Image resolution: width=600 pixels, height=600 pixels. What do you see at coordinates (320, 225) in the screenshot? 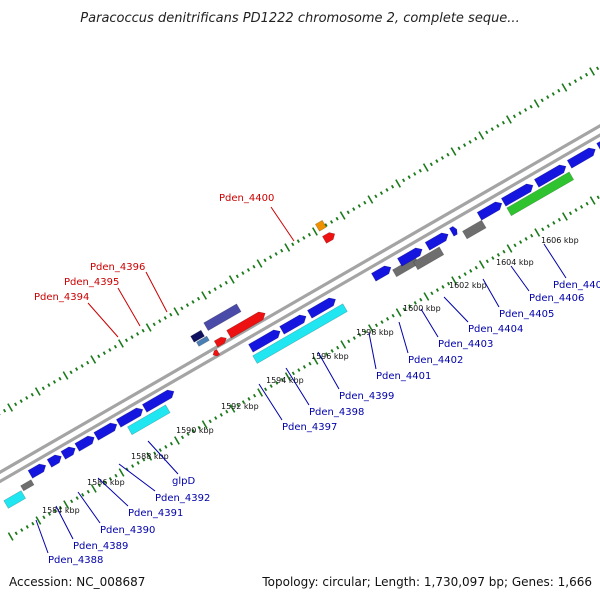
I see `orange-gene-box` at bounding box center [320, 225].